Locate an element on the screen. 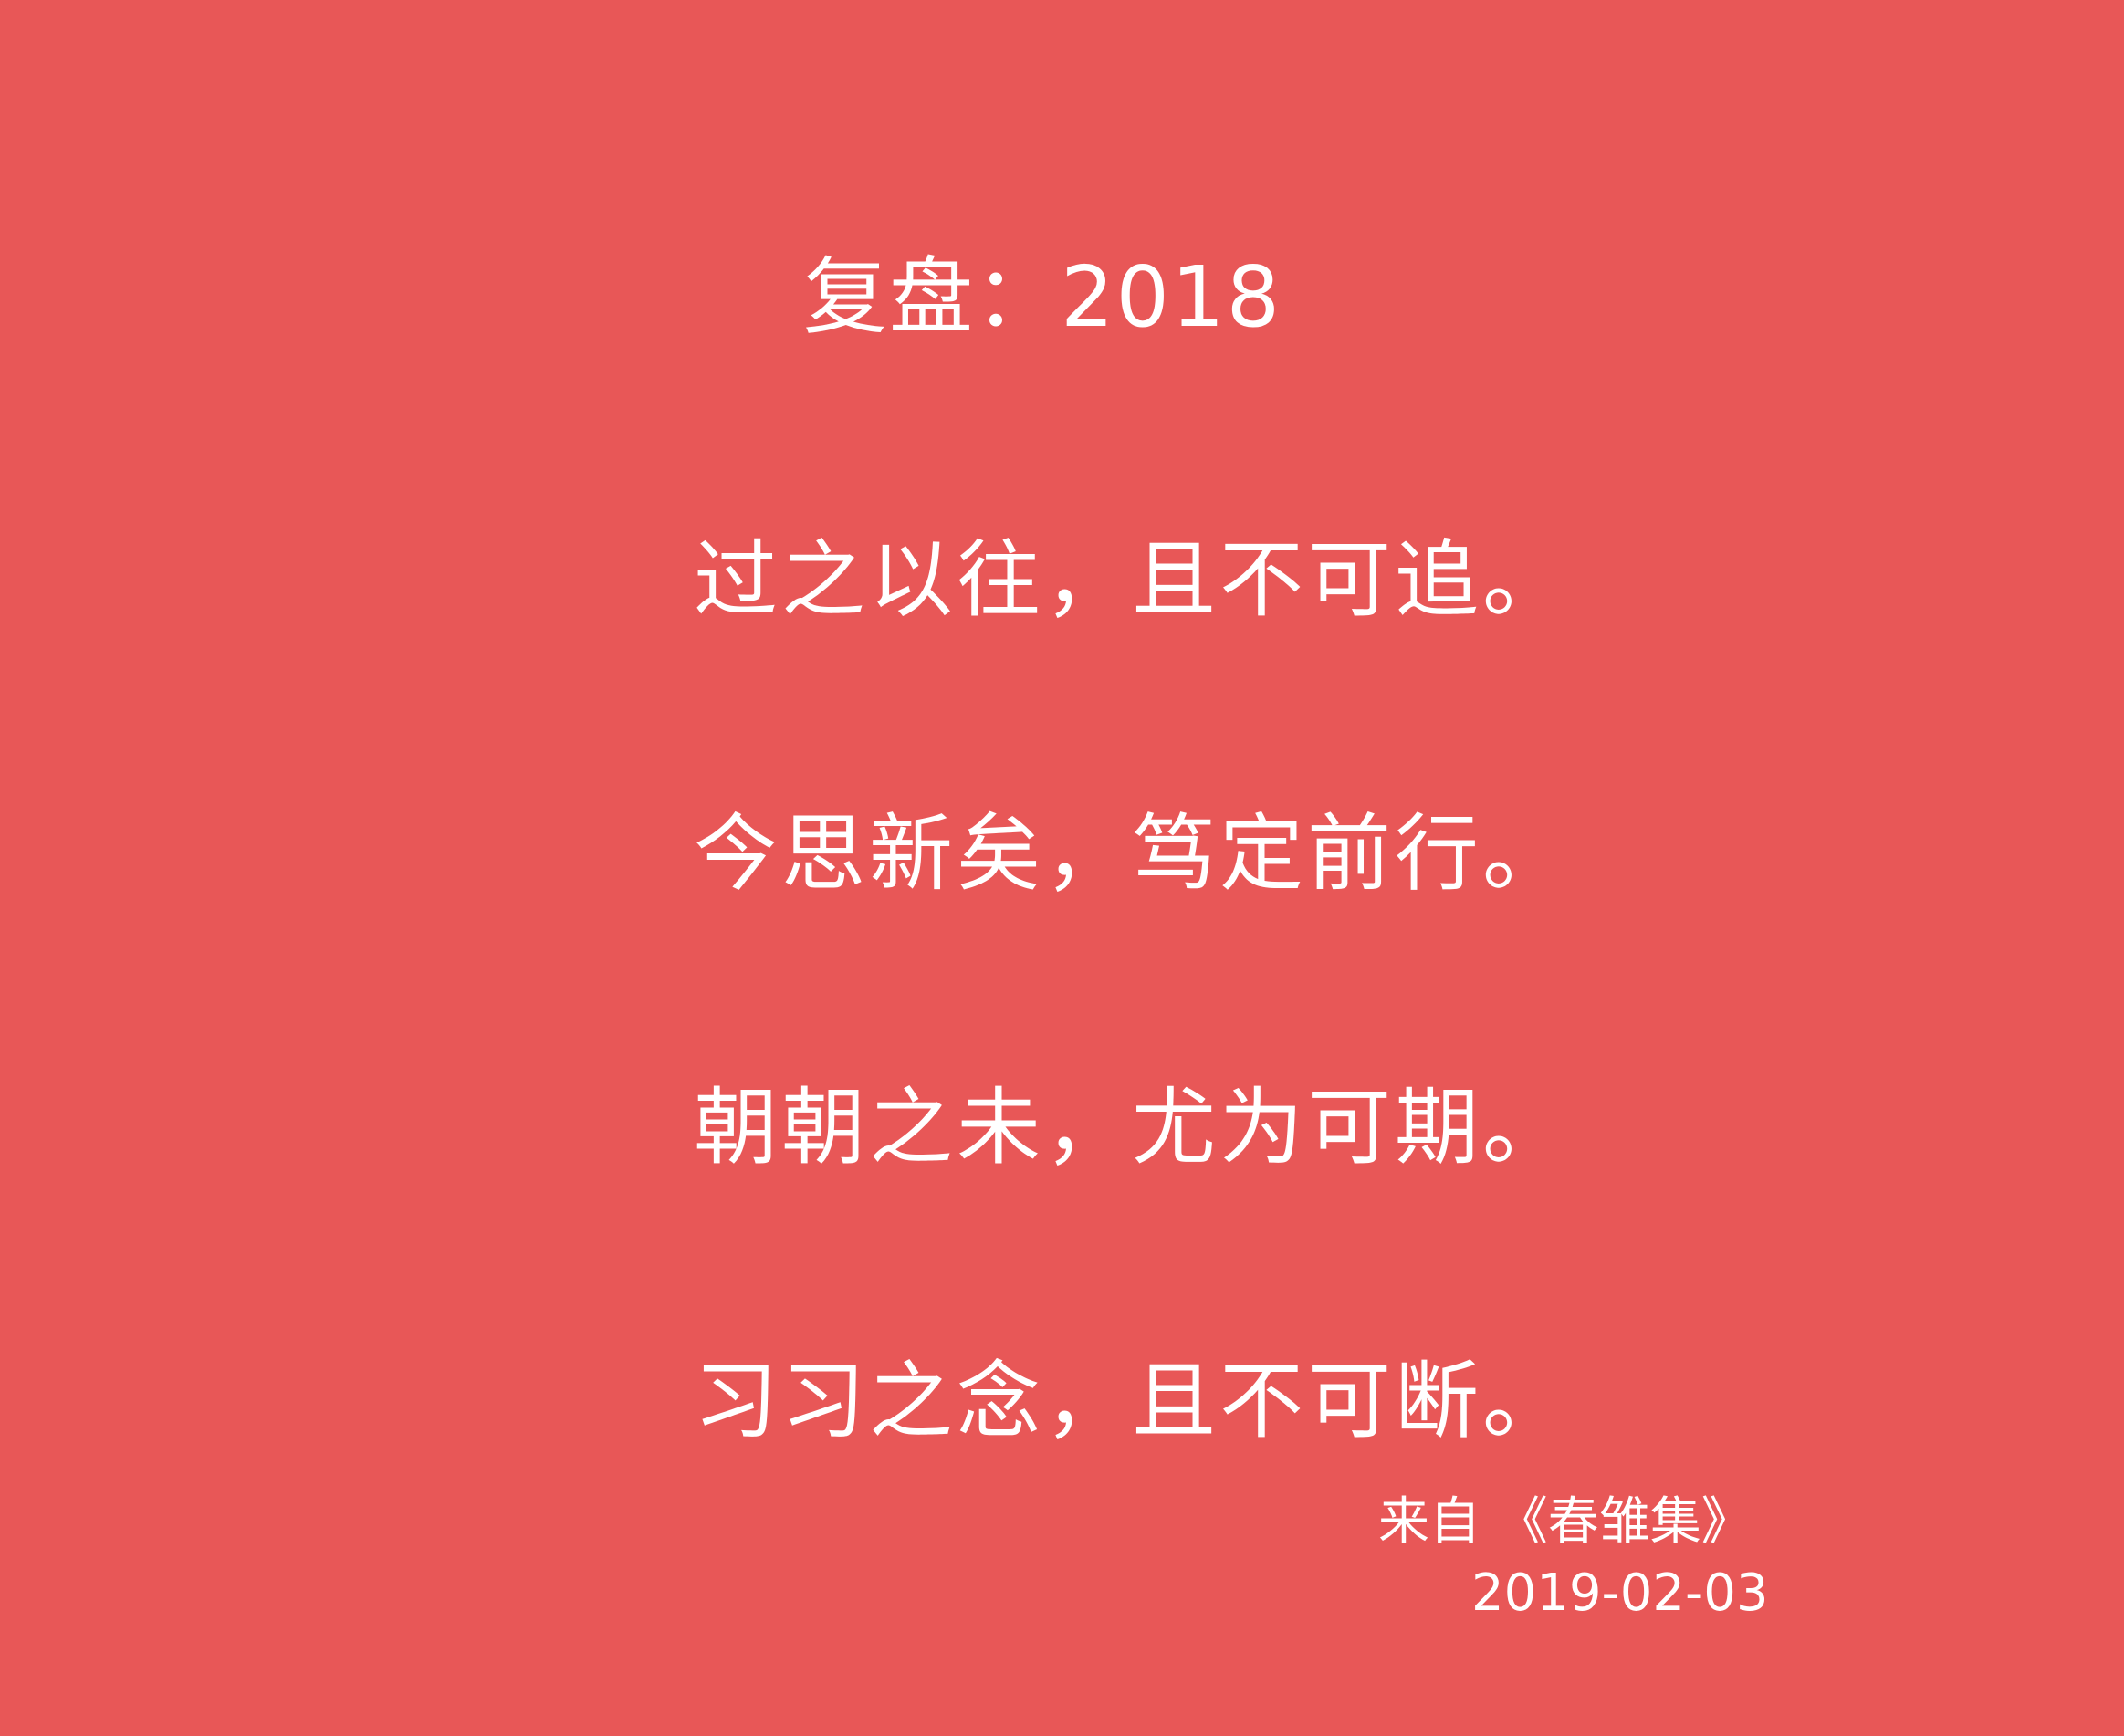  poem-title: 复盘：2018 is located at coordinates (1042, 297).